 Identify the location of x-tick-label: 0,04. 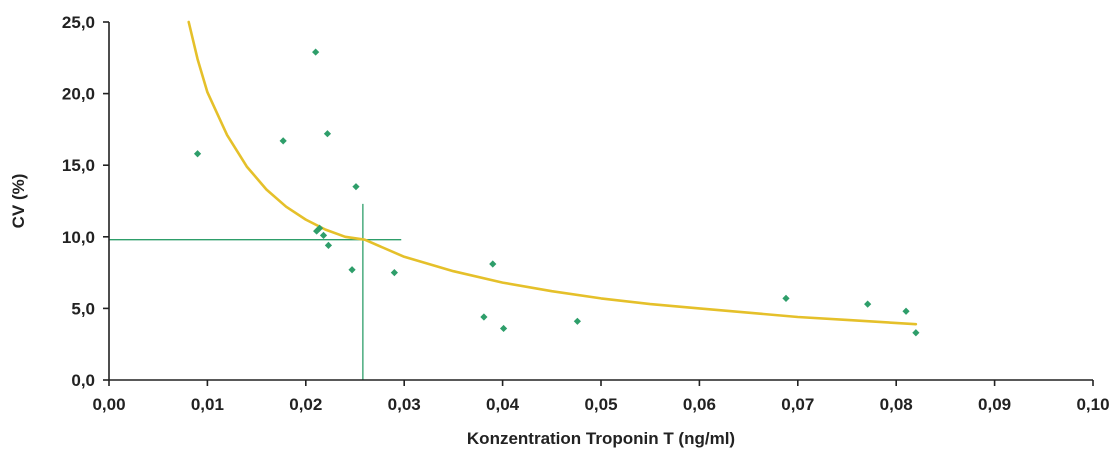
(503, 404).